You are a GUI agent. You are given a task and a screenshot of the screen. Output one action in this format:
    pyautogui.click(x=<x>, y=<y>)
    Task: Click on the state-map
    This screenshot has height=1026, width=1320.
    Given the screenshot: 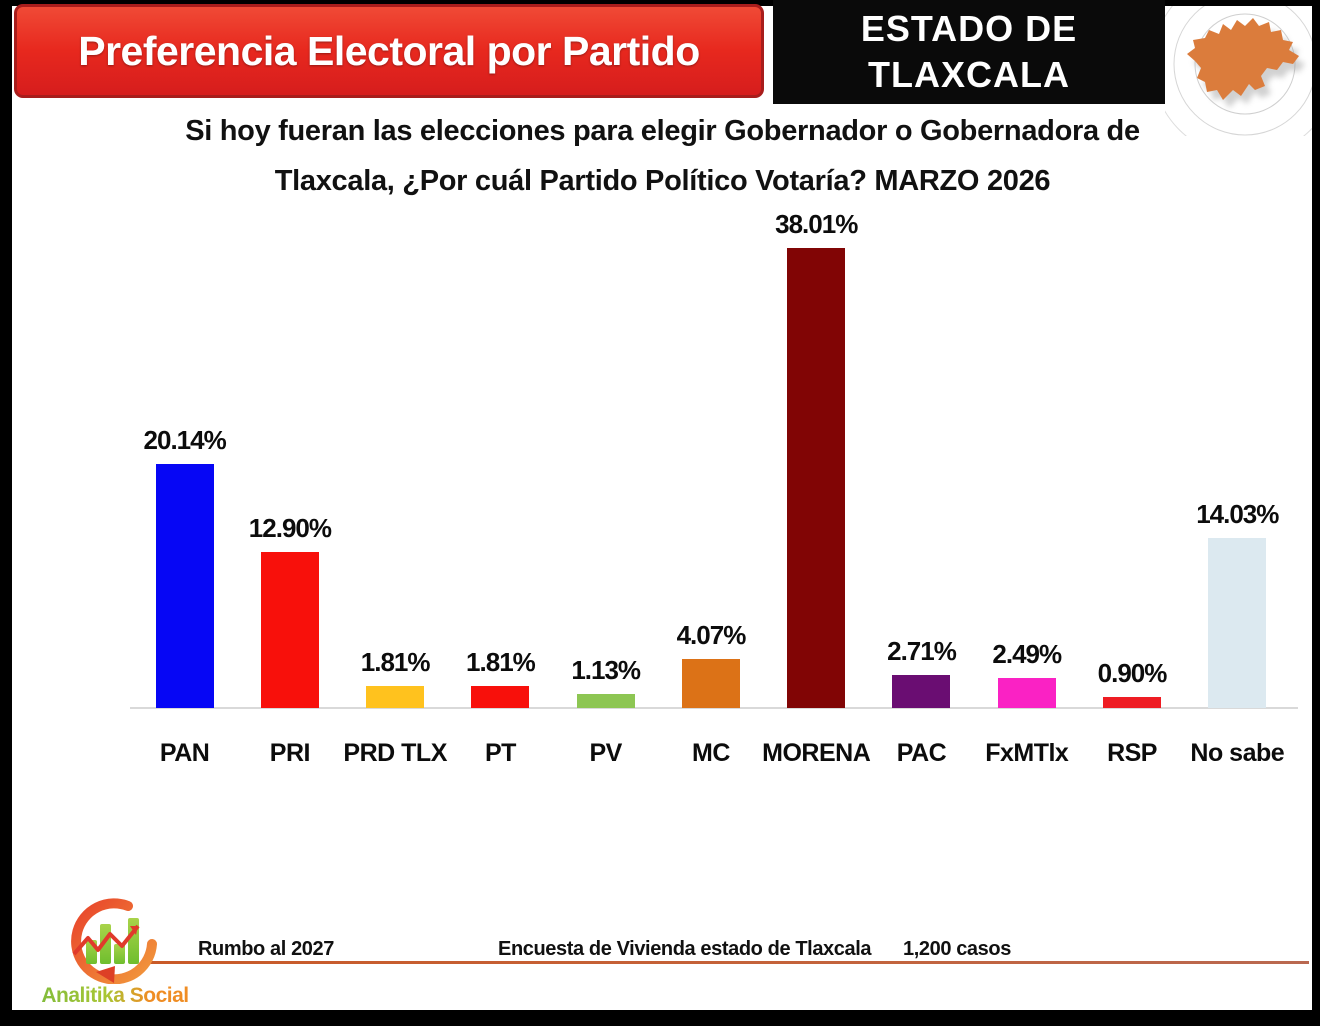 What is the action you would take?
    pyautogui.click(x=1238, y=71)
    